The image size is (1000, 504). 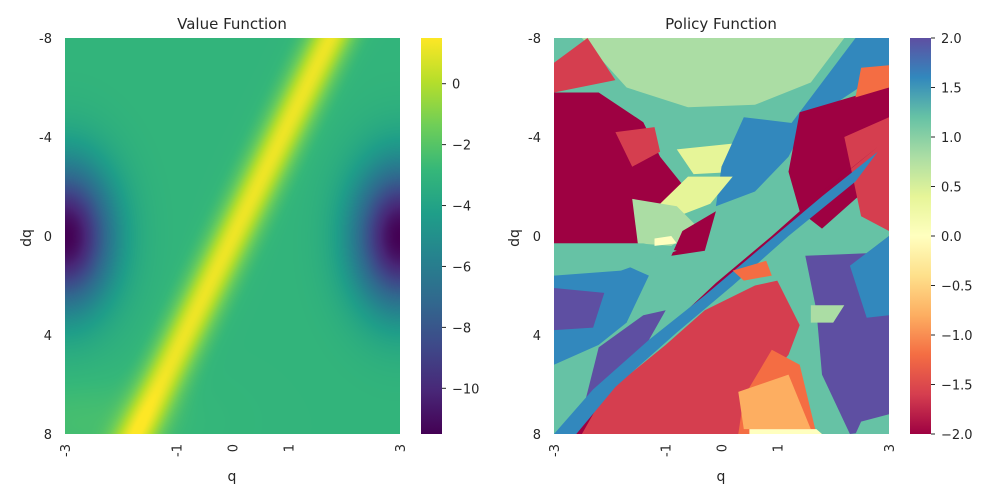 I want to click on colorbar-tick-label: −6, so click(x=461, y=267).